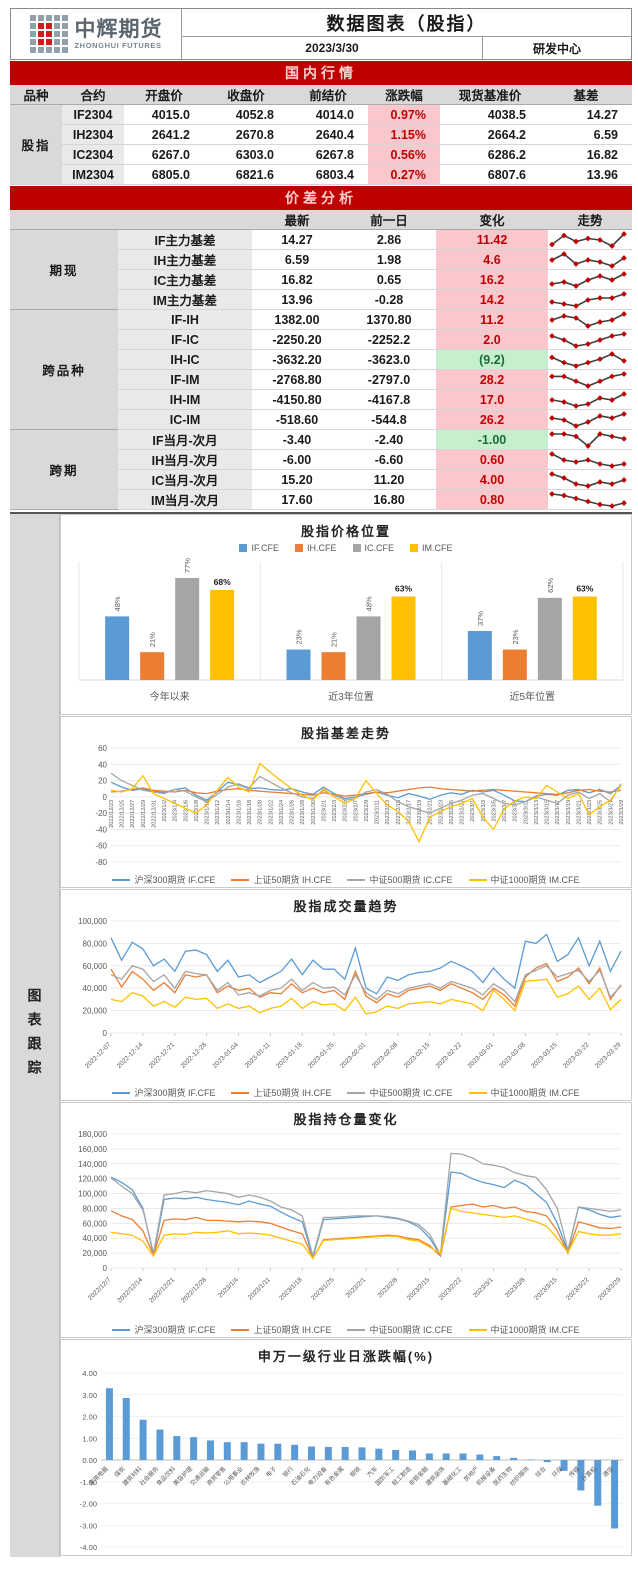 This screenshot has height=1592, width=638. I want to click on cell-latest: -6.00, so click(297, 459).